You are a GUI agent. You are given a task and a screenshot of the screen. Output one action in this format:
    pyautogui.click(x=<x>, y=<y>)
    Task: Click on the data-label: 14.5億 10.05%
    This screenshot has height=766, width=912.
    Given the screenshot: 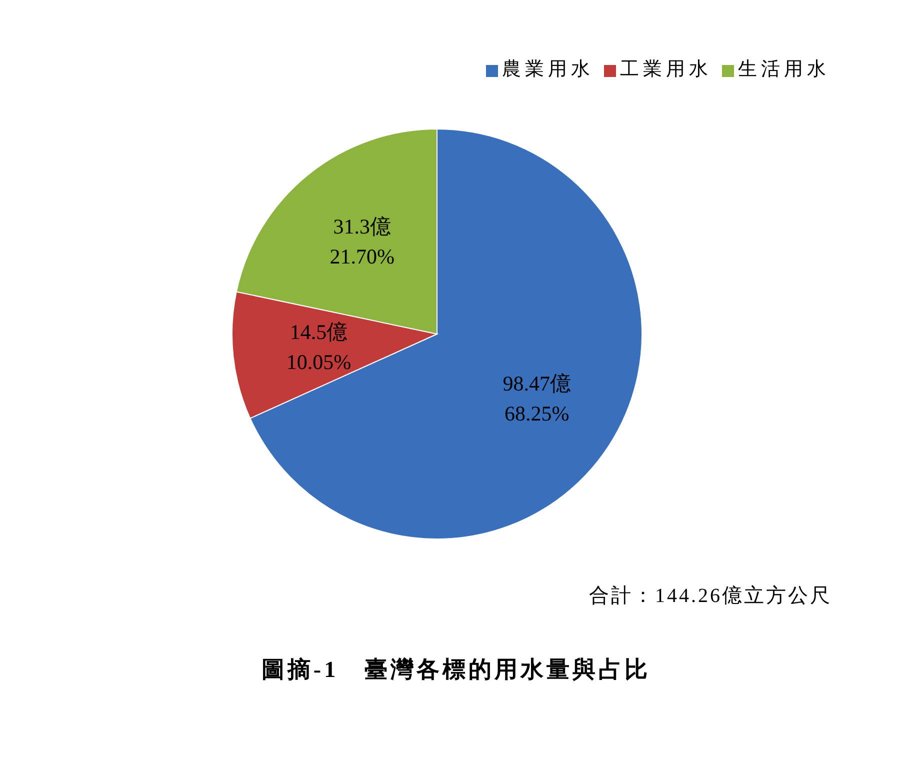 What is the action you would take?
    pyautogui.click(x=319, y=347)
    